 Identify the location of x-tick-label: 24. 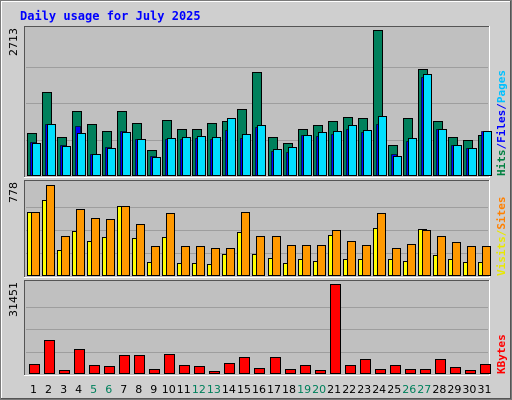
(379, 389).